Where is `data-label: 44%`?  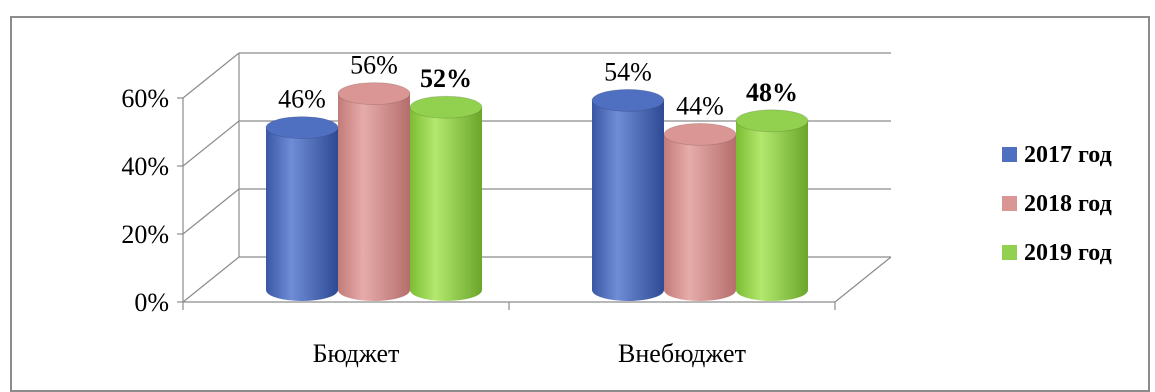
data-label: 44% is located at coordinates (700, 105).